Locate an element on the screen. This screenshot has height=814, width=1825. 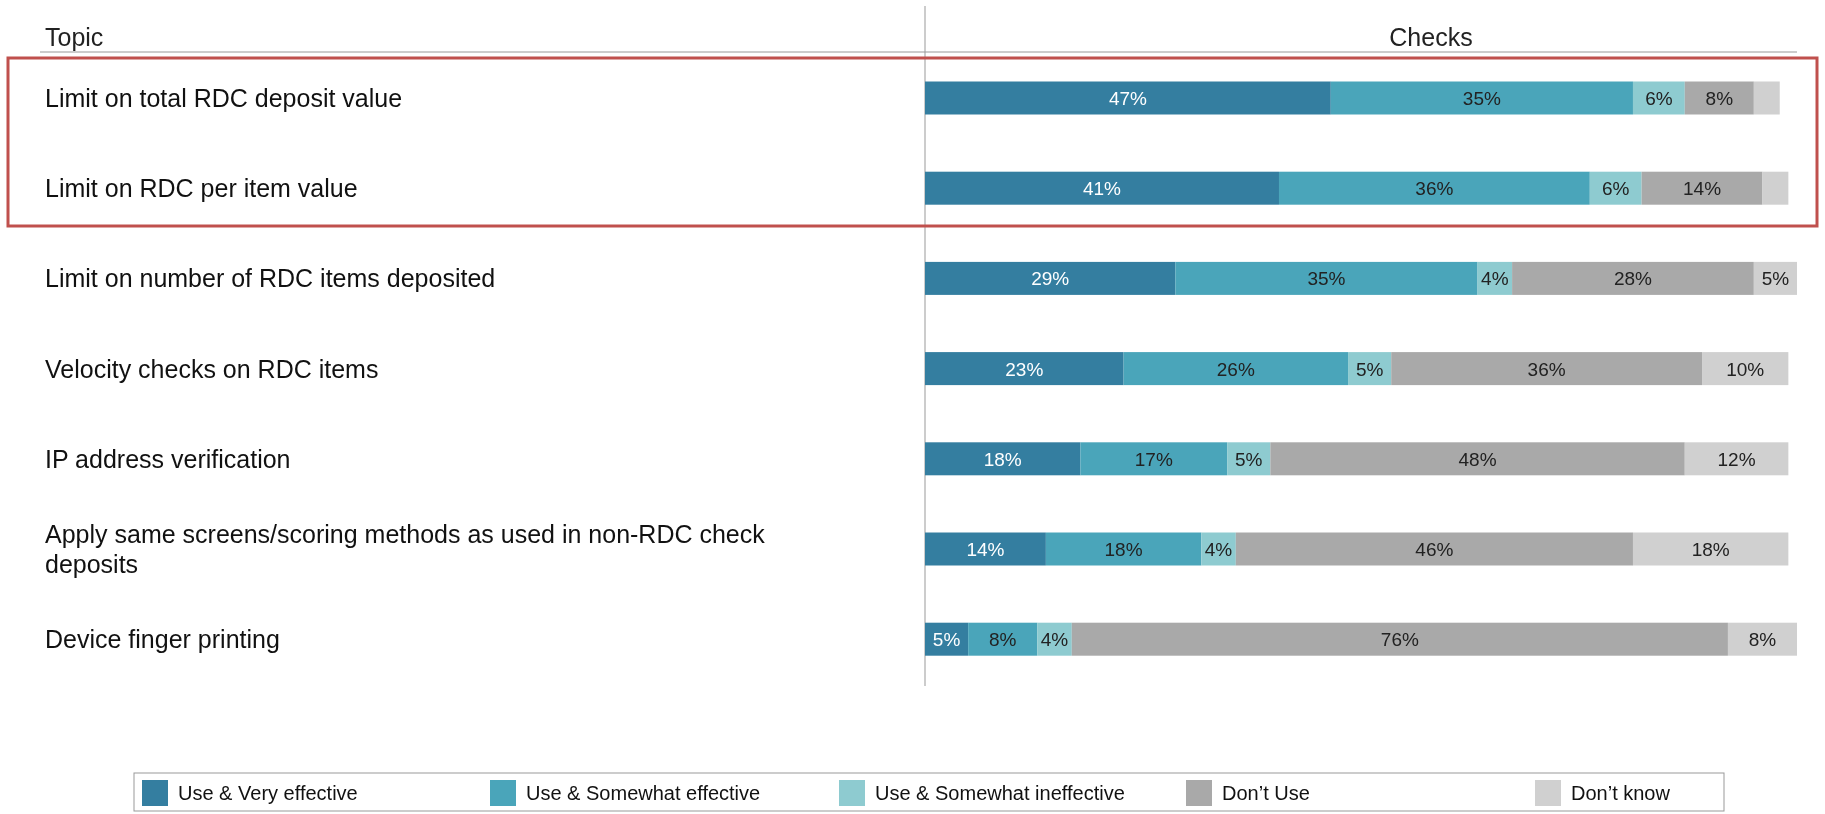
data-label: 10% is located at coordinates (1745, 369).